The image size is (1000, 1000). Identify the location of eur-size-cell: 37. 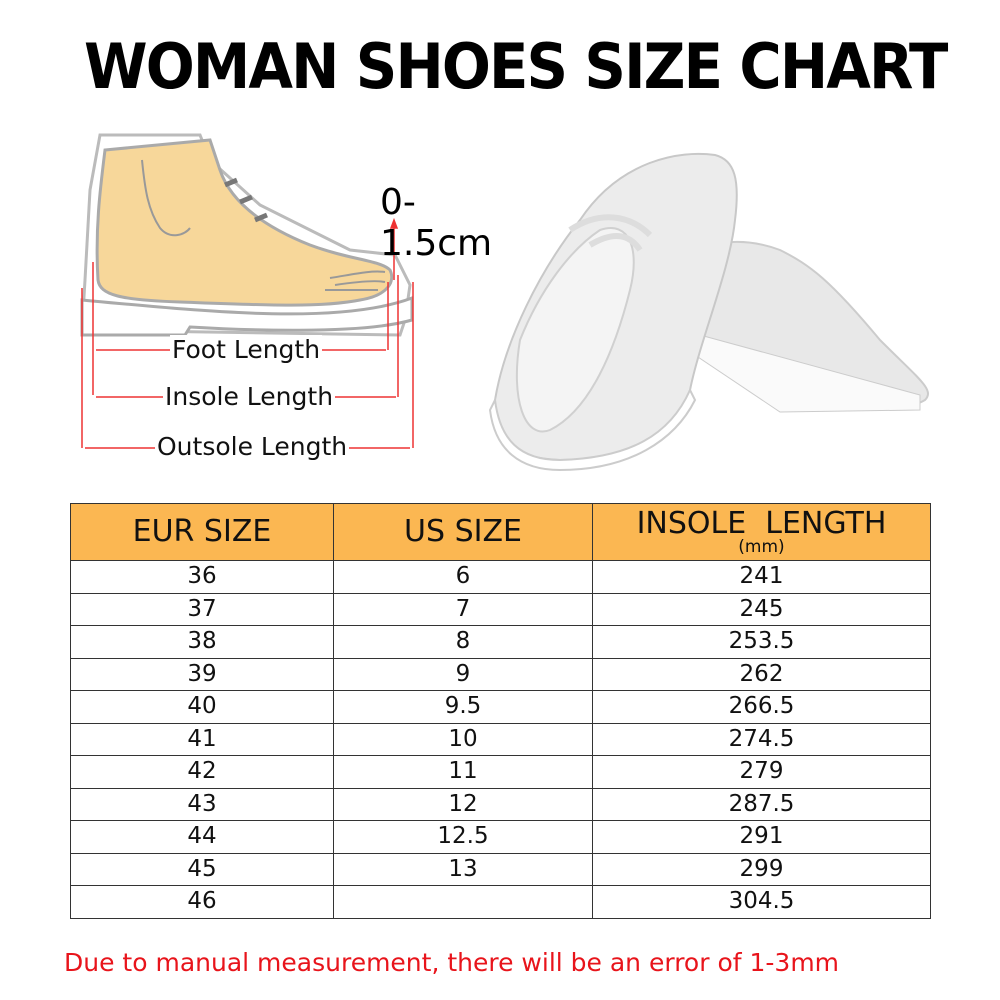
(202, 609).